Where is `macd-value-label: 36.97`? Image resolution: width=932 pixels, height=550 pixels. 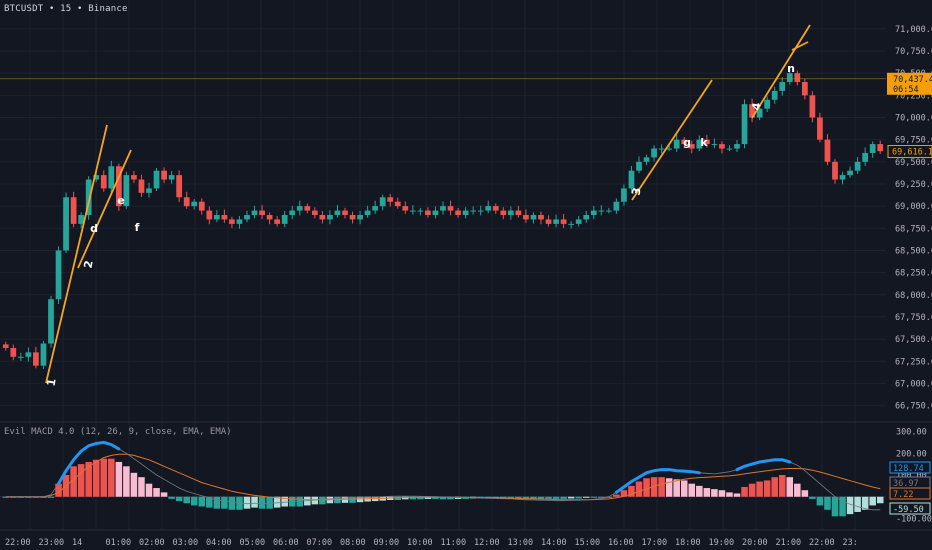 macd-value-label: 36.97 is located at coordinates (906, 484).